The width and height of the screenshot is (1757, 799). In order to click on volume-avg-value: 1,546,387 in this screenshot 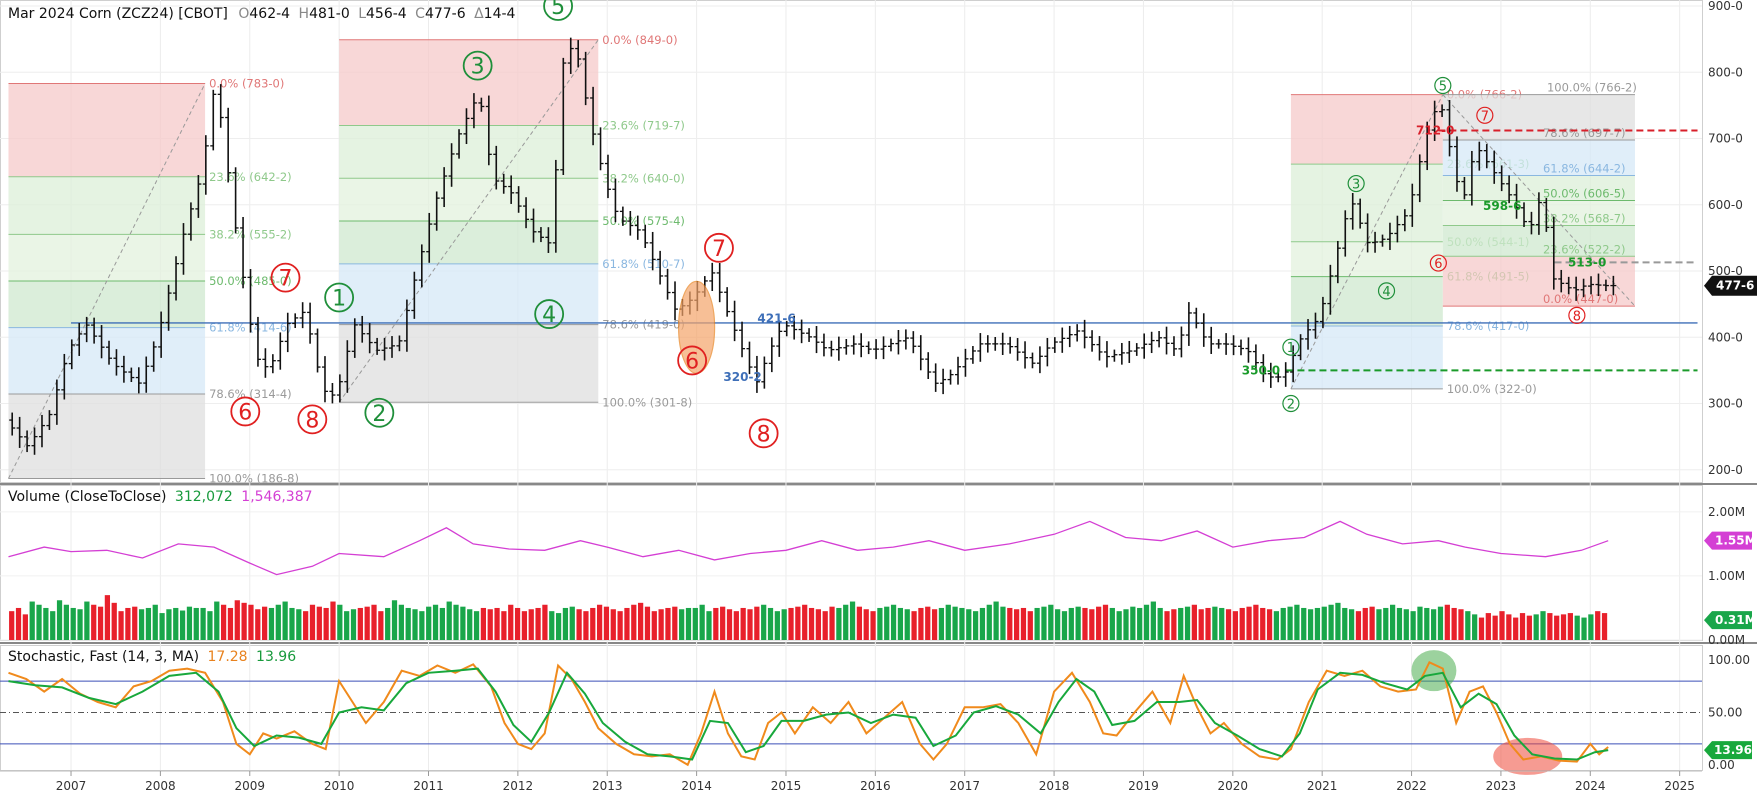, I will do `click(277, 497)`.